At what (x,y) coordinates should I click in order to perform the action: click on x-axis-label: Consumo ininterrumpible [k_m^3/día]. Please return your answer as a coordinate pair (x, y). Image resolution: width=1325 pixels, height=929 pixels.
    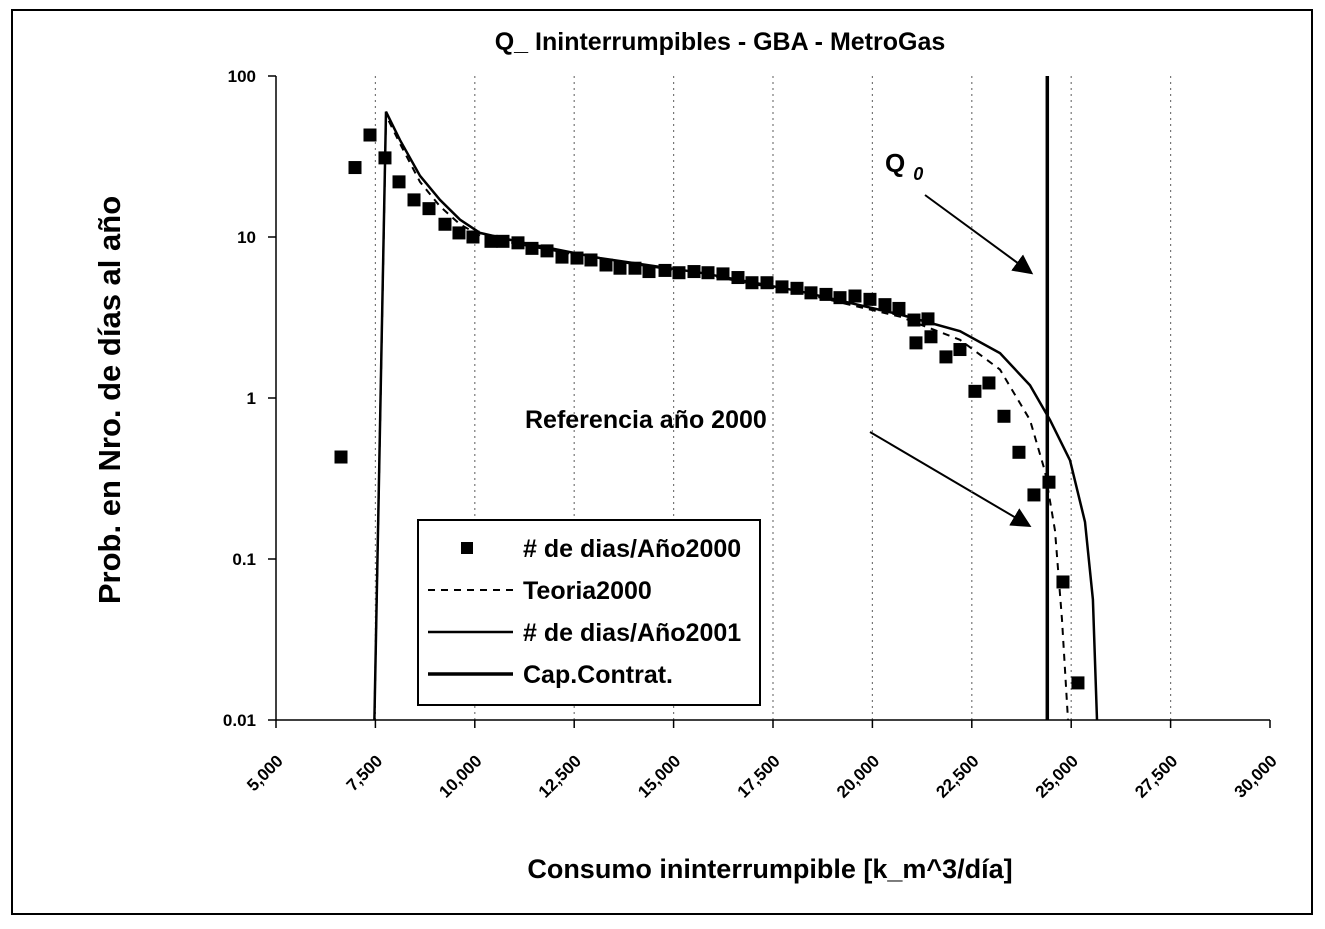
    Looking at the image, I should click on (769, 869).